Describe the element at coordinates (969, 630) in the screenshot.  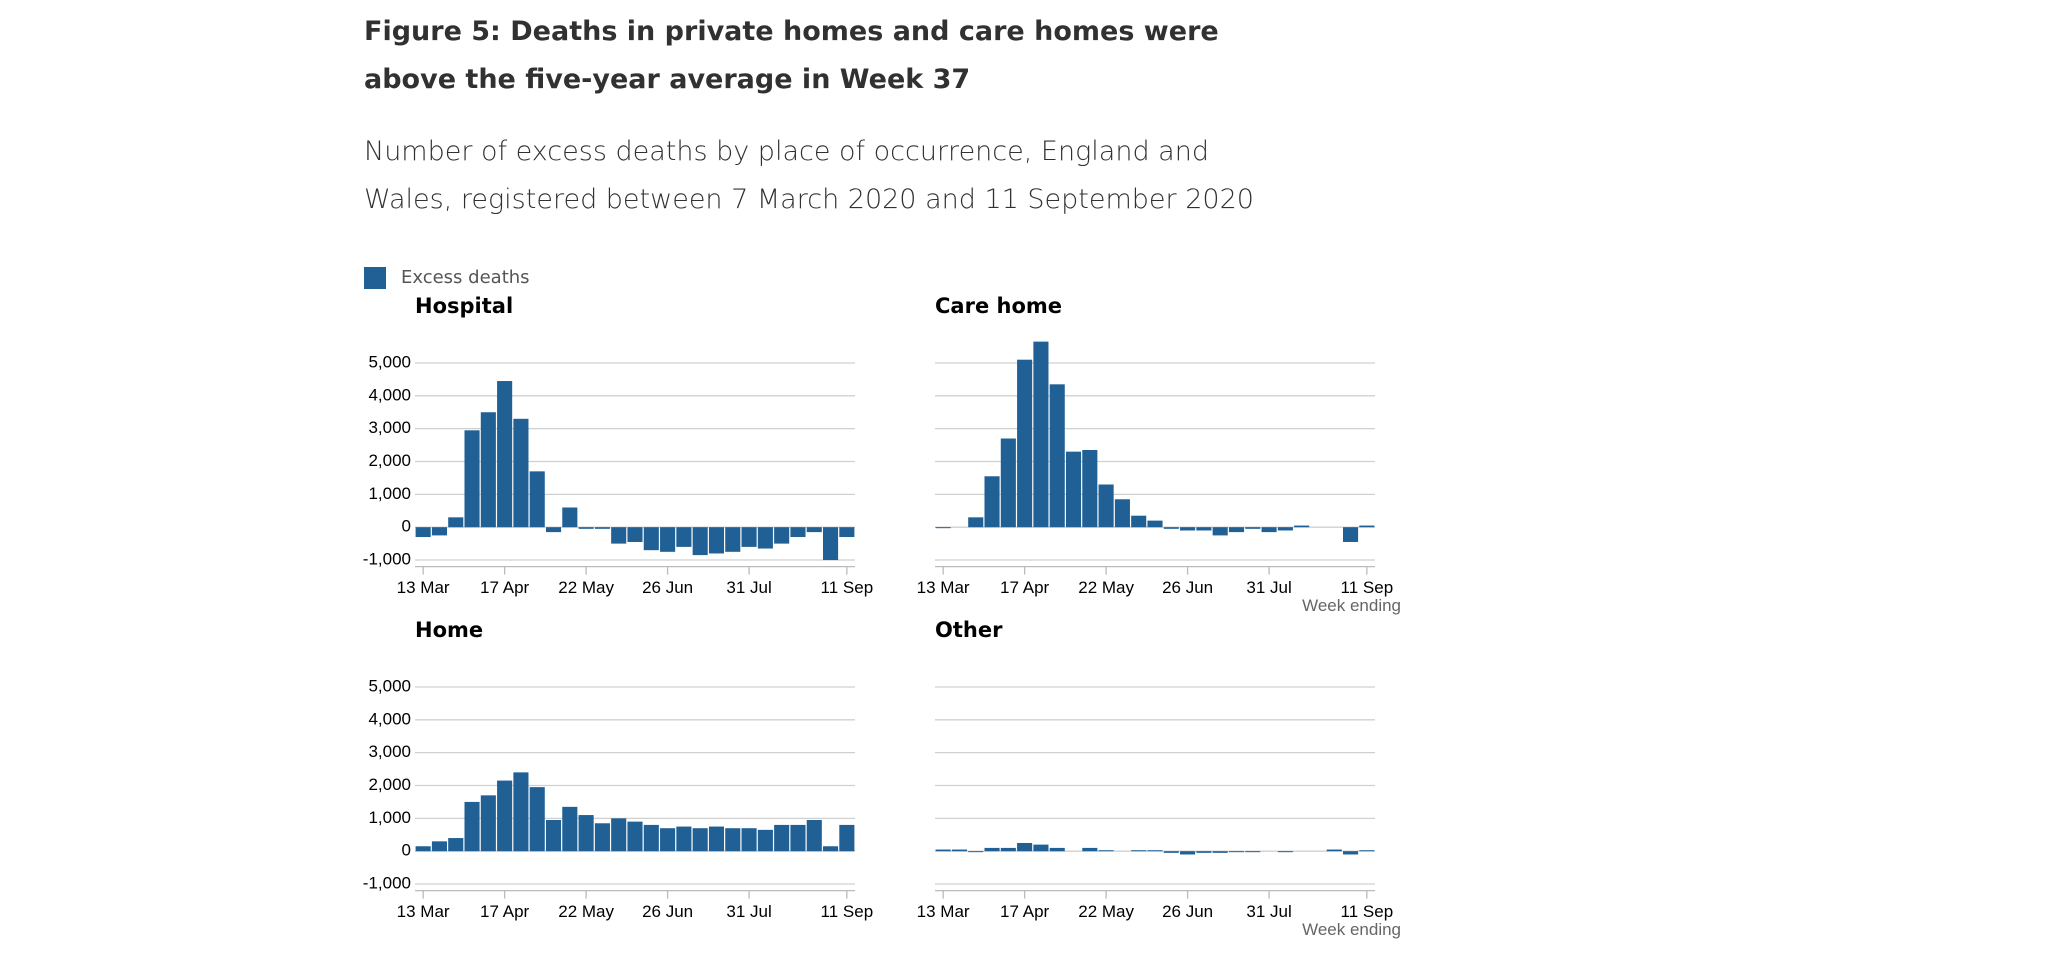
I see `panel-title: Other` at that location.